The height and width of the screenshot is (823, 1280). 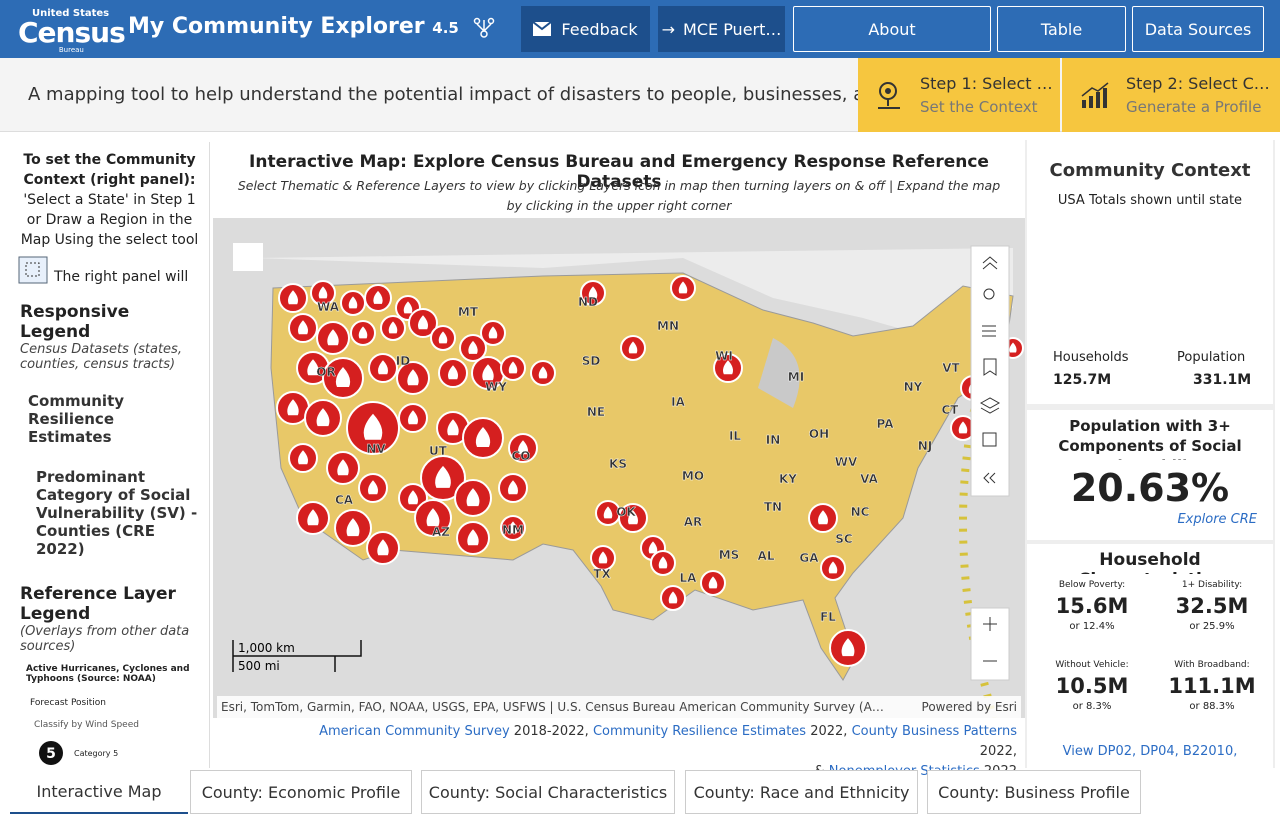 What do you see at coordinates (693, 522) in the screenshot?
I see `state-label: AR` at bounding box center [693, 522].